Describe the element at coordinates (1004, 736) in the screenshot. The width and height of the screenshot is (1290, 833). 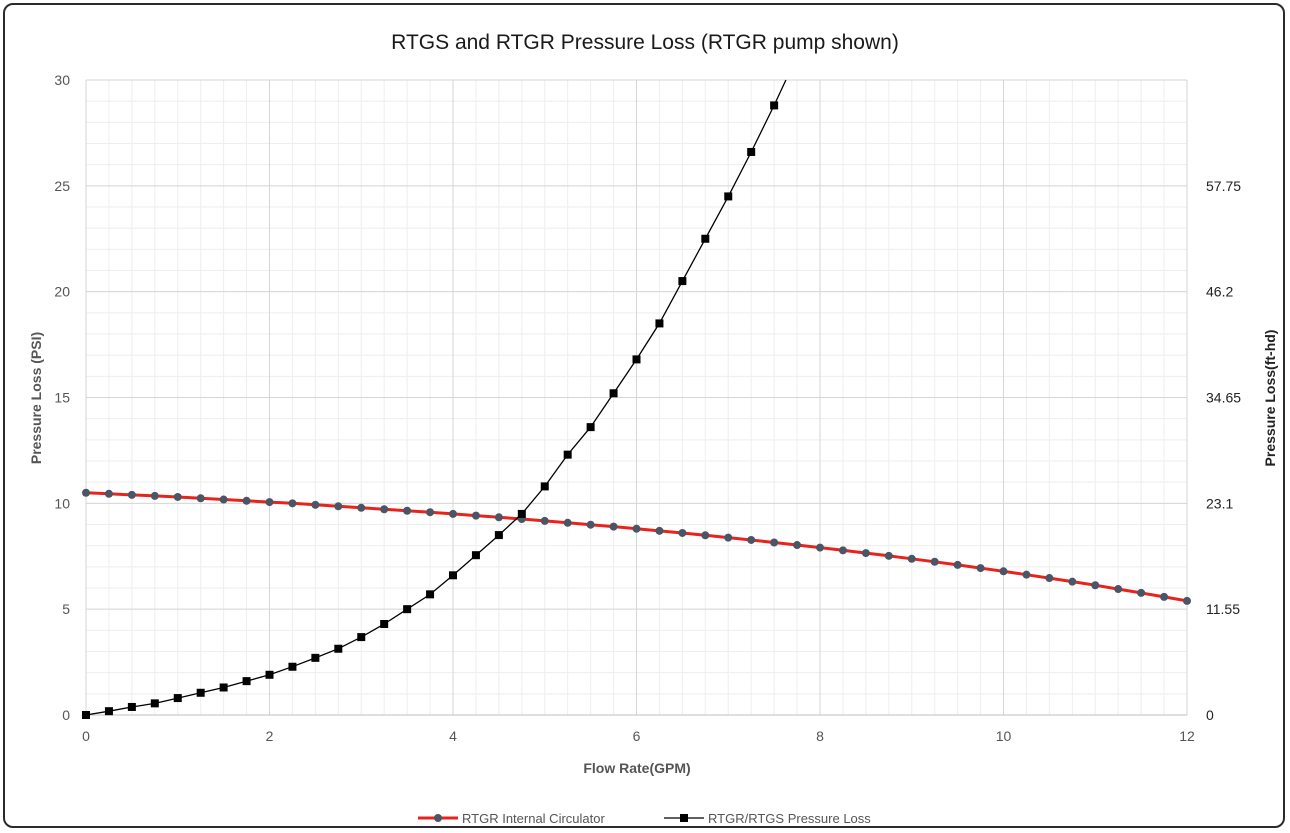
I see `x-tick-label: 10` at that location.